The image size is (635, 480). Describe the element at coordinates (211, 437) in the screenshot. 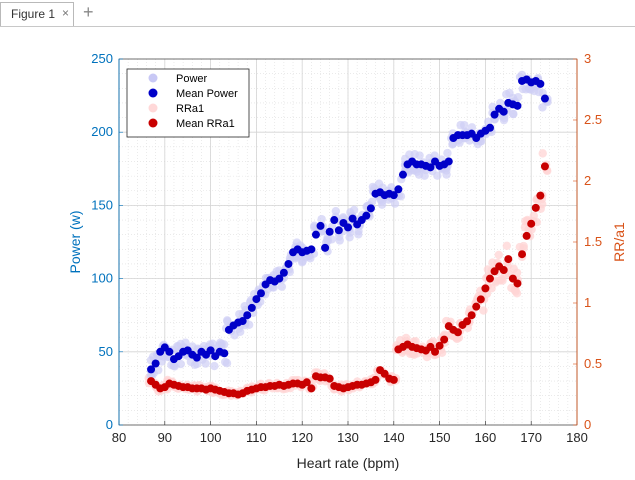

I see `x-tick-label: 100` at that location.